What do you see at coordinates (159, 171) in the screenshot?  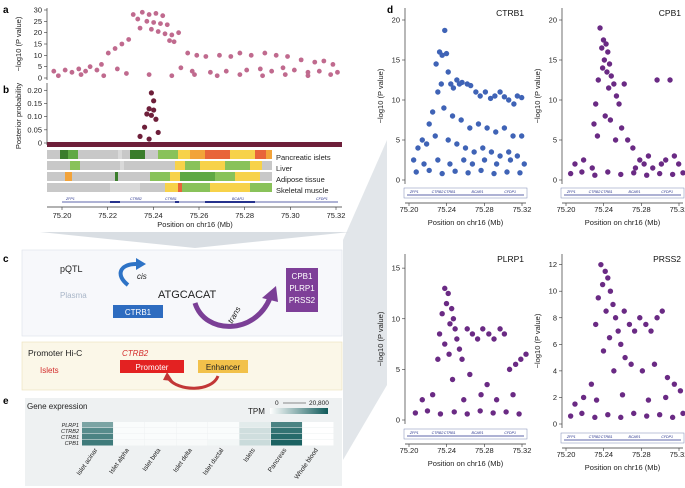 I see `chromatin-state-tracks` at bounding box center [159, 171].